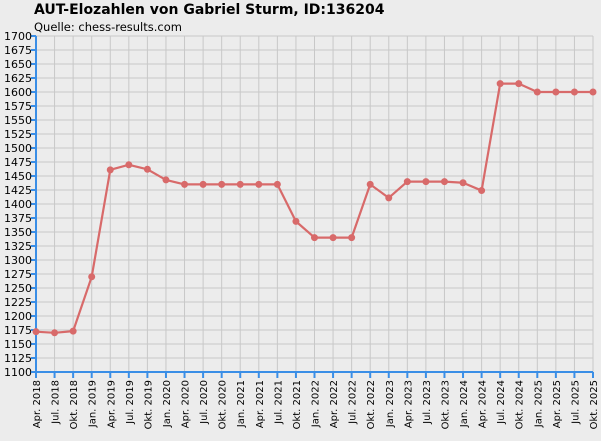  What do you see at coordinates (18, 78) in the screenshot?
I see `y-tick-label: 1625` at bounding box center [18, 78].